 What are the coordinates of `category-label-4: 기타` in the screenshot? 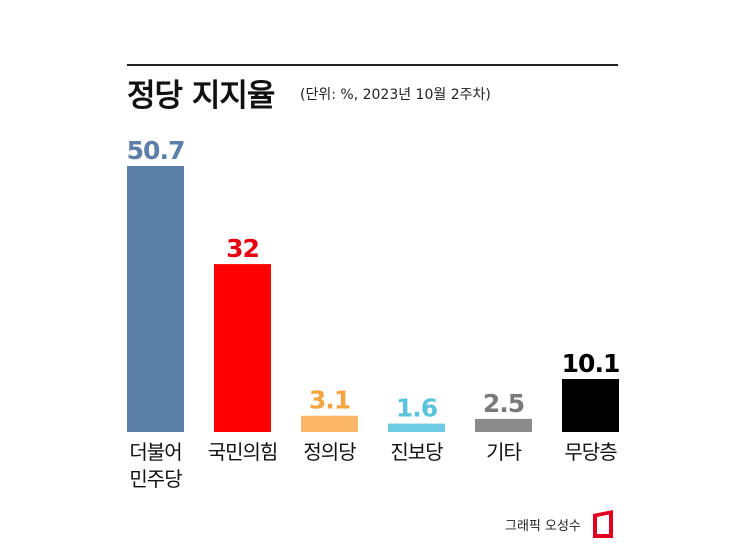 It's located at (503, 452).